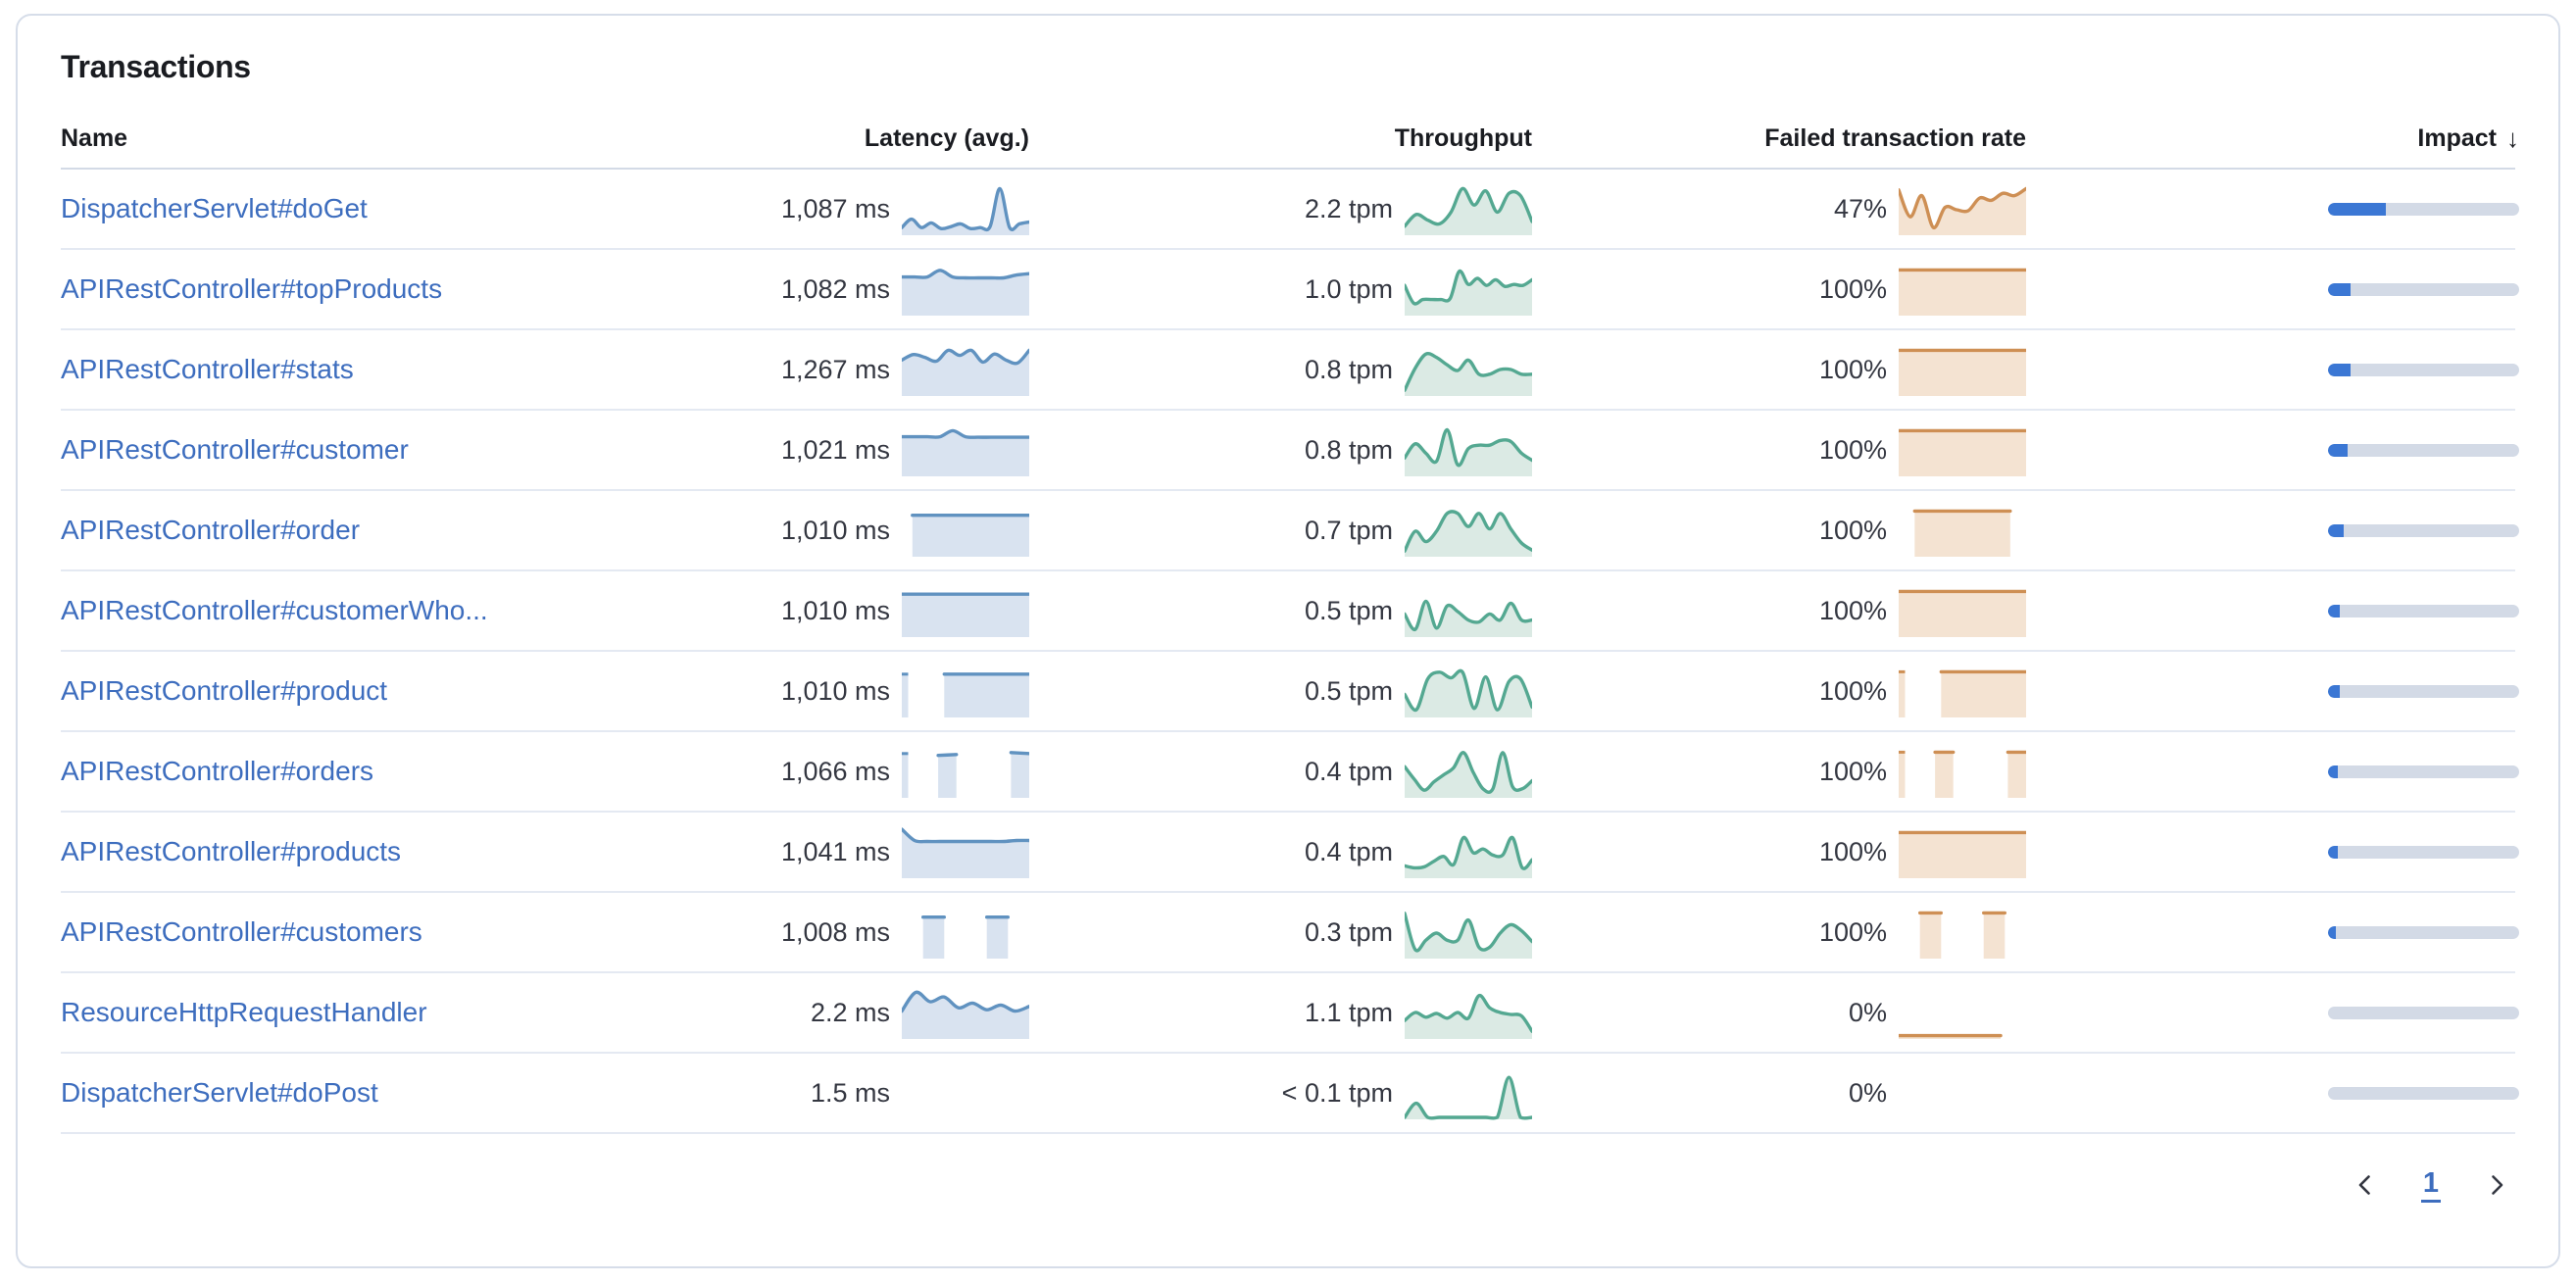 This screenshot has height=1284, width=2576. What do you see at coordinates (214, 208) in the screenshot?
I see `transaction-link: DispatcherServlet#doGet` at bounding box center [214, 208].